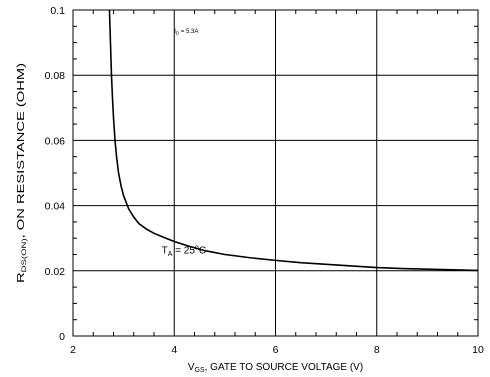 Image resolution: width=490 pixels, height=377 pixels. I want to click on x-tick-label: 2, so click(73, 350).